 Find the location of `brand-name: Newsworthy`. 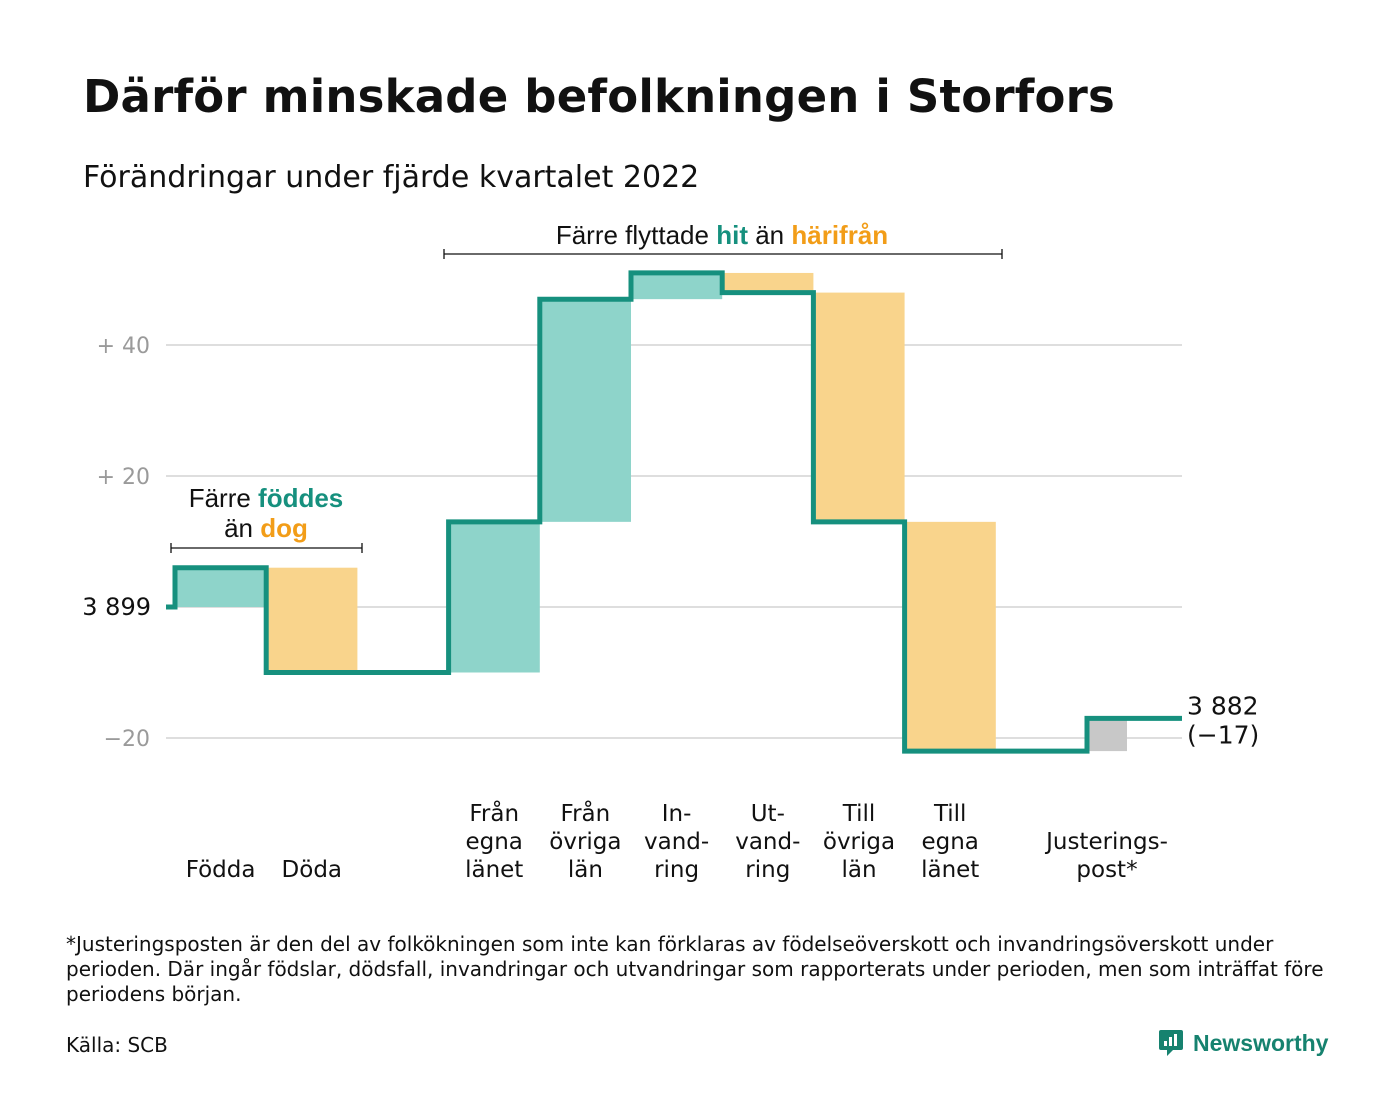

brand-name: Newsworthy is located at coordinates (1261, 1042).